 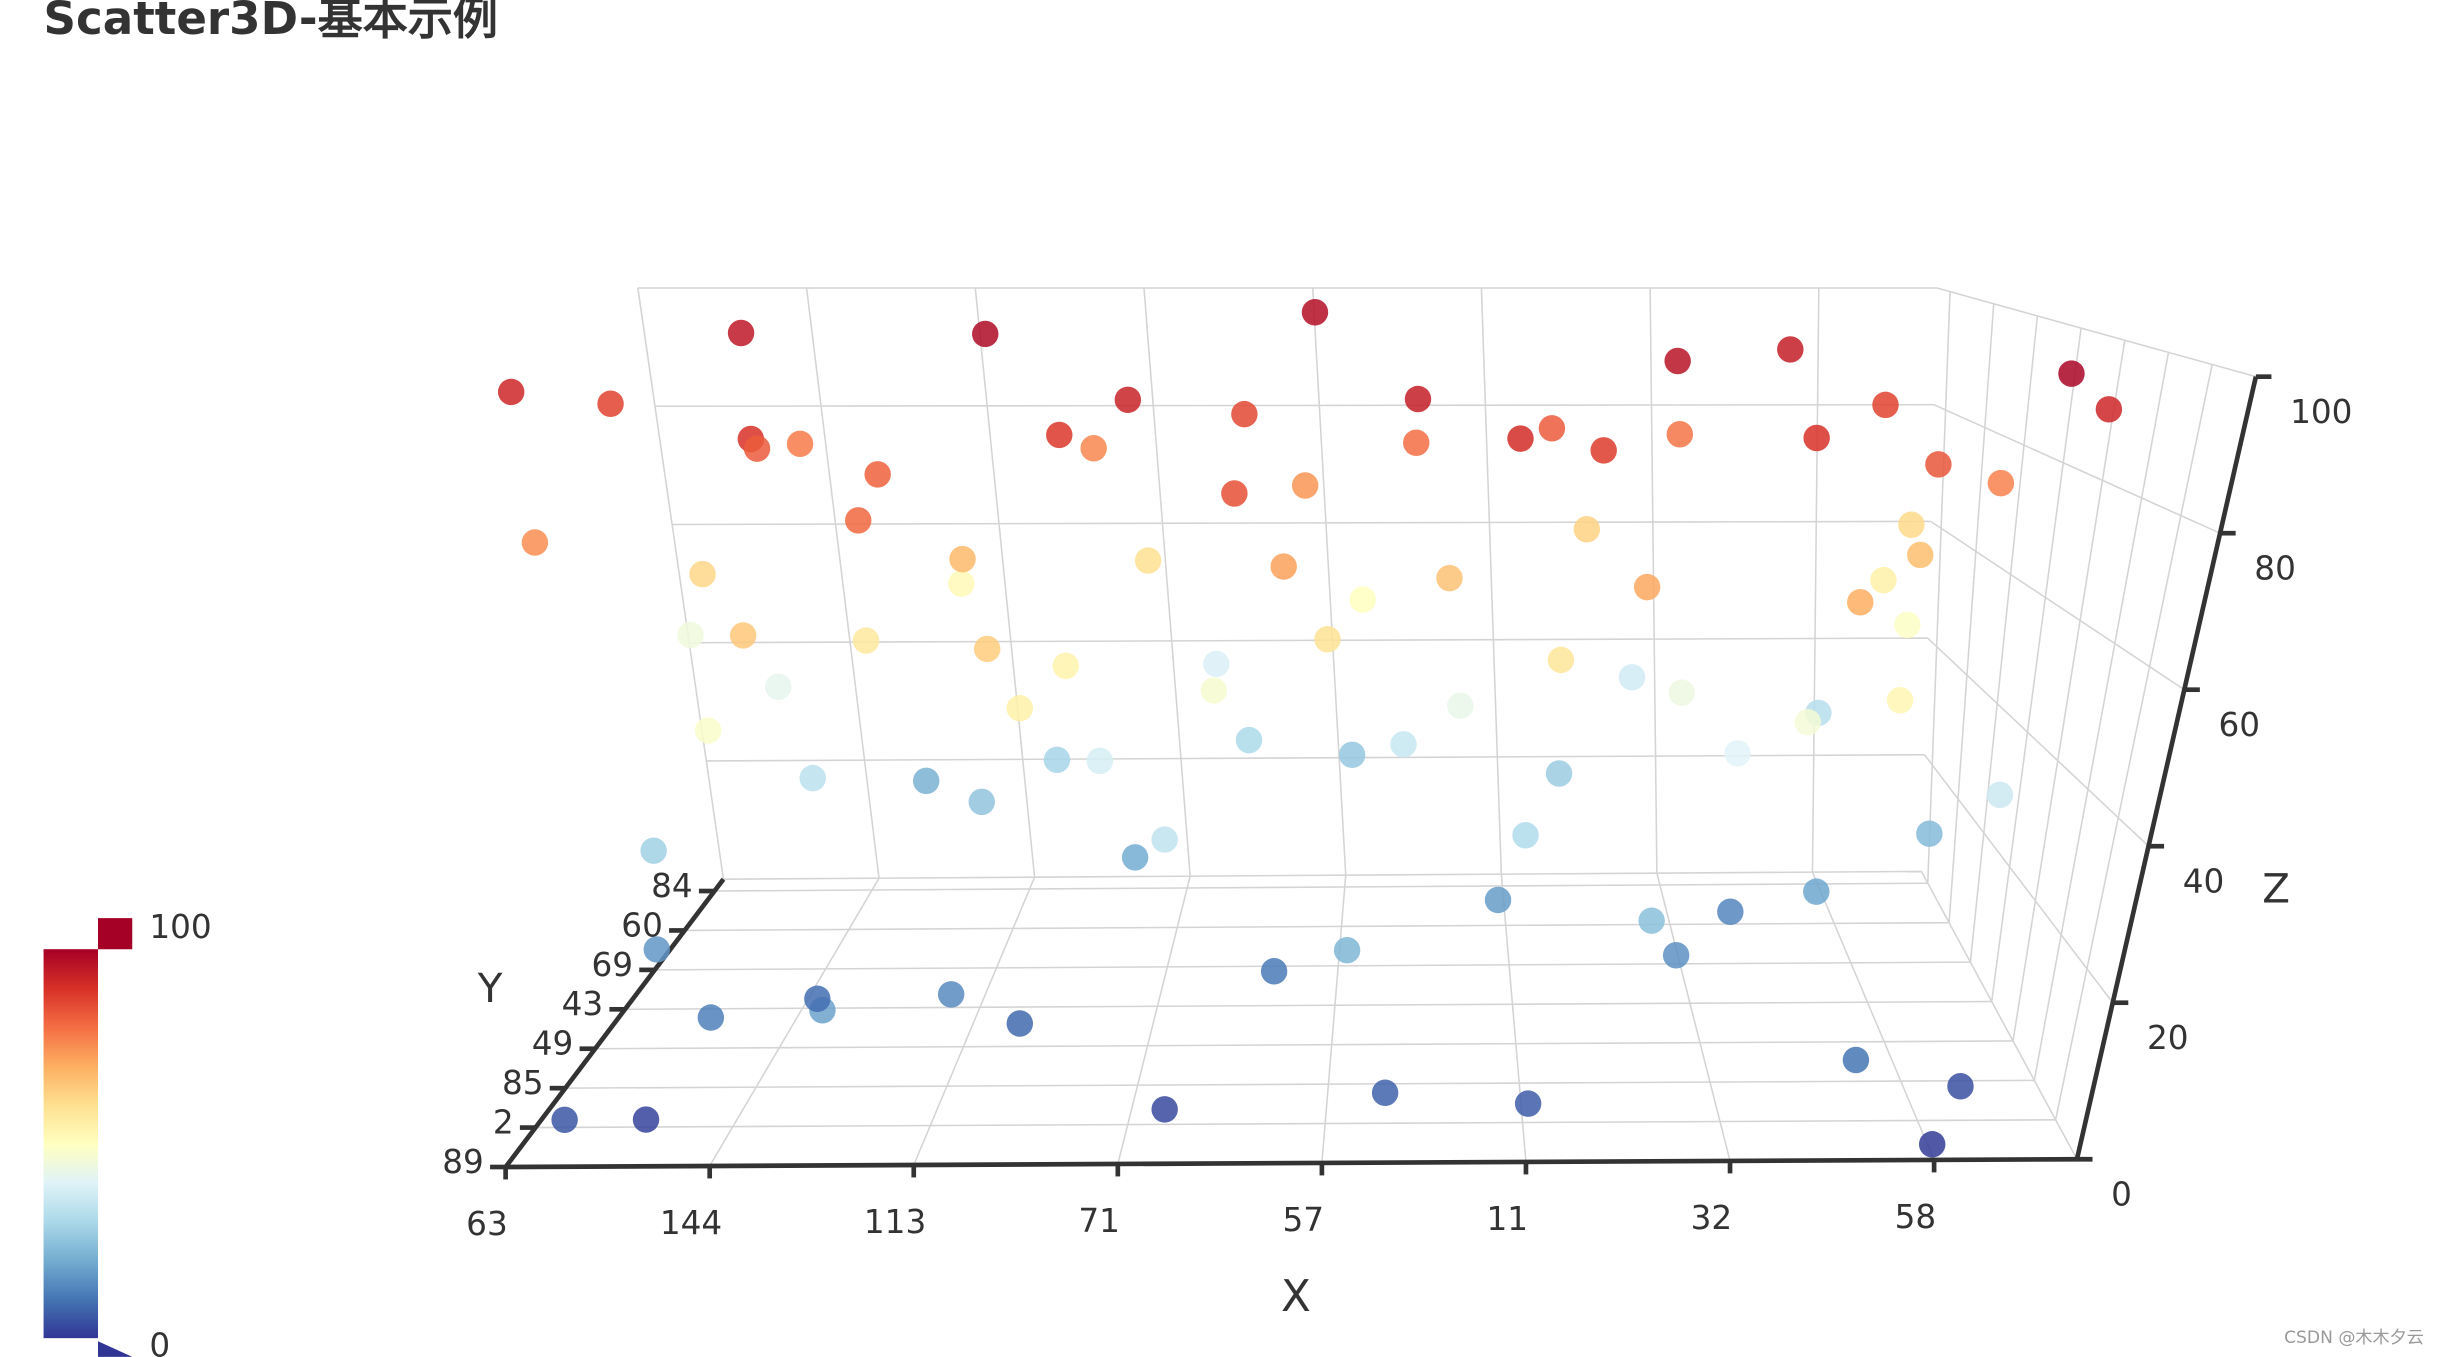 I want to click on x-tick-label: 113, so click(x=895, y=1222).